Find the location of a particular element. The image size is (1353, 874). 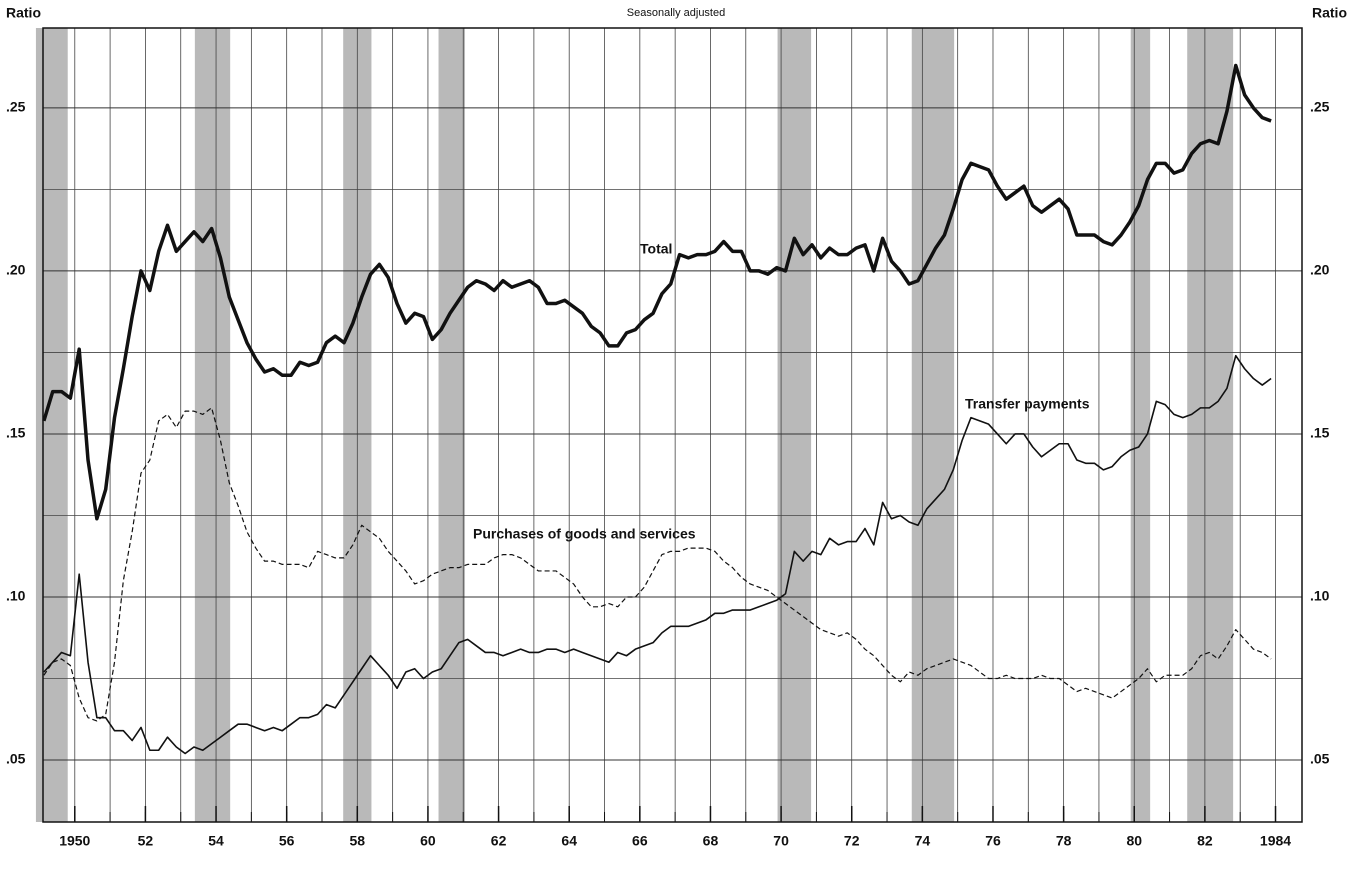

x-tick-label: 54 is located at coordinates (216, 841).